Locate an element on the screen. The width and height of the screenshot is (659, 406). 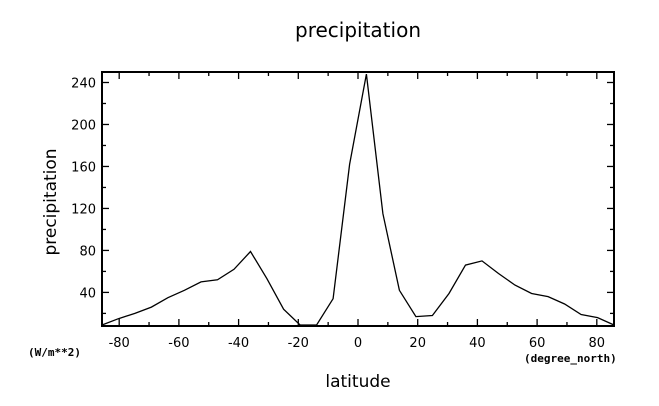
x-tick-label: -80 is located at coordinates (119, 343).